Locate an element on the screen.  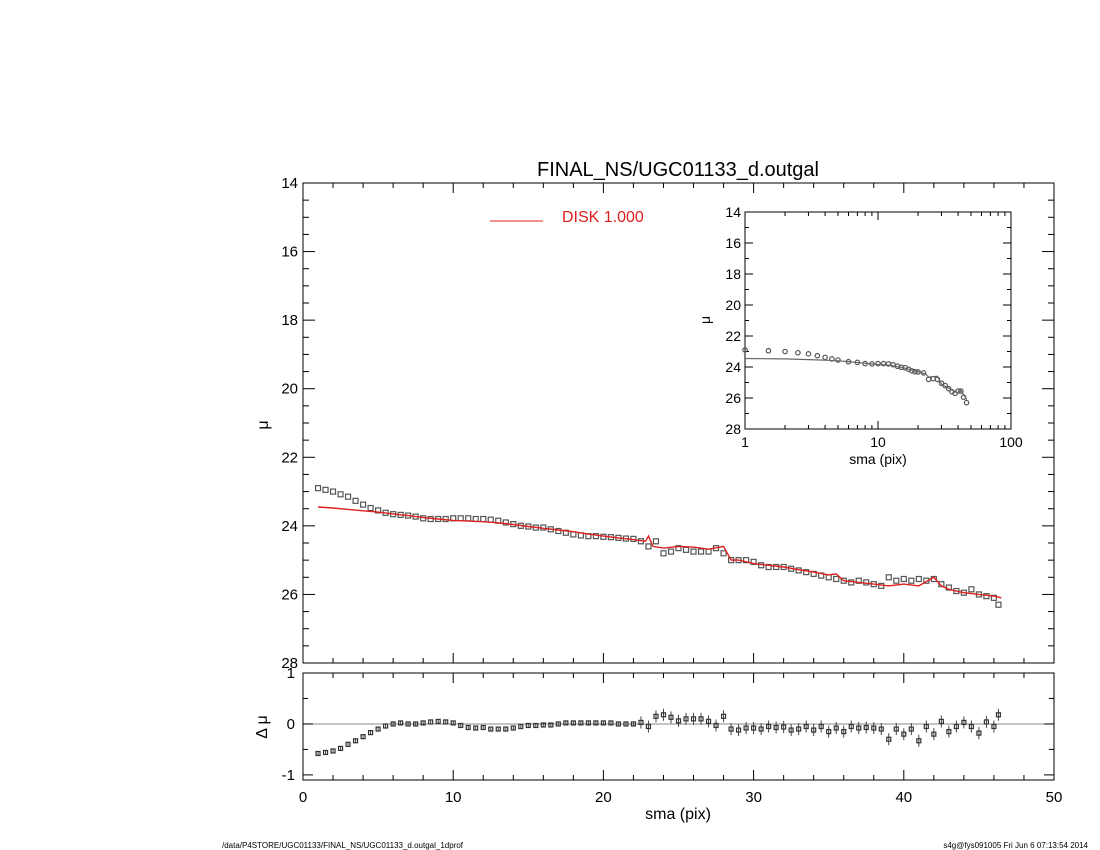
legend-label: DISK 1.000 is located at coordinates (603, 217).